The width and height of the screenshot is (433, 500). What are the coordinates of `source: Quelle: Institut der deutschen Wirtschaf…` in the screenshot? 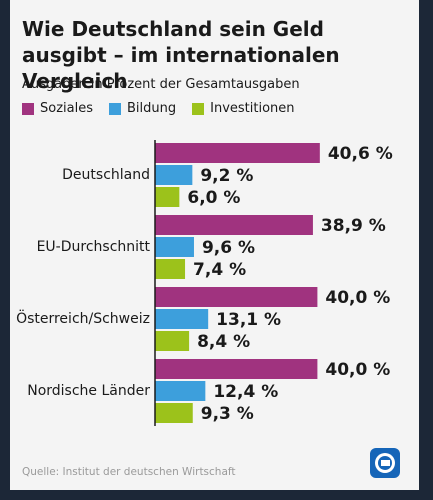 It's located at (129, 472).